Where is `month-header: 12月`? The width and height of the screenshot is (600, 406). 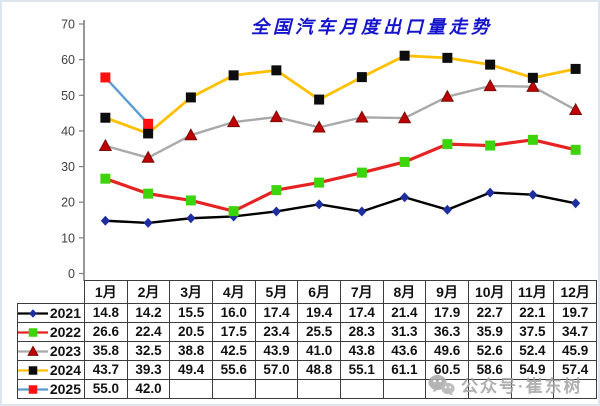 month-header: 12月 is located at coordinates (575, 292).